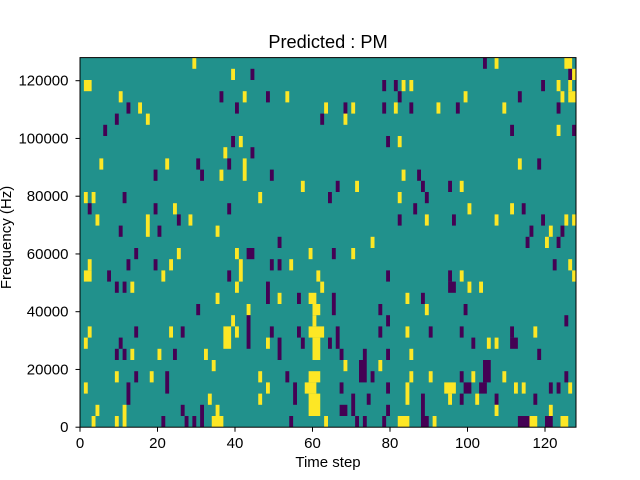 This screenshot has width=640, height=480. Describe the element at coordinates (544, 443) in the screenshot. I see `svg-text: 120` at that location.